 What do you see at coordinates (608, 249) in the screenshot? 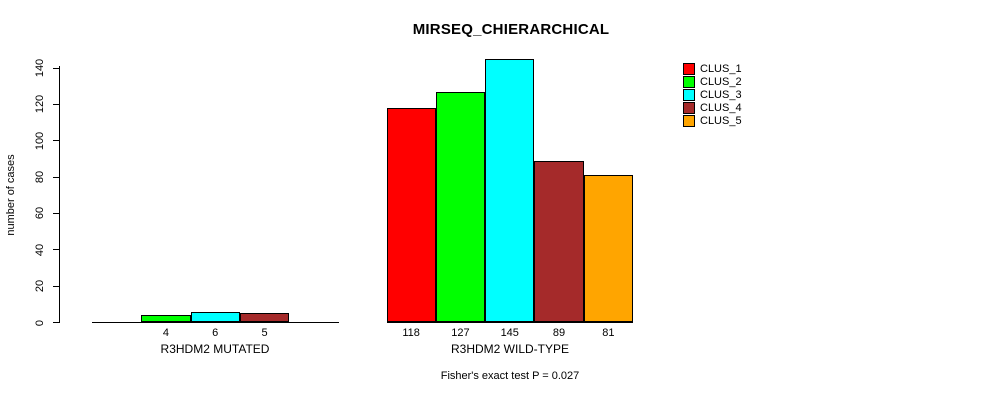
I see `bar-clus_5-group1` at bounding box center [608, 249].